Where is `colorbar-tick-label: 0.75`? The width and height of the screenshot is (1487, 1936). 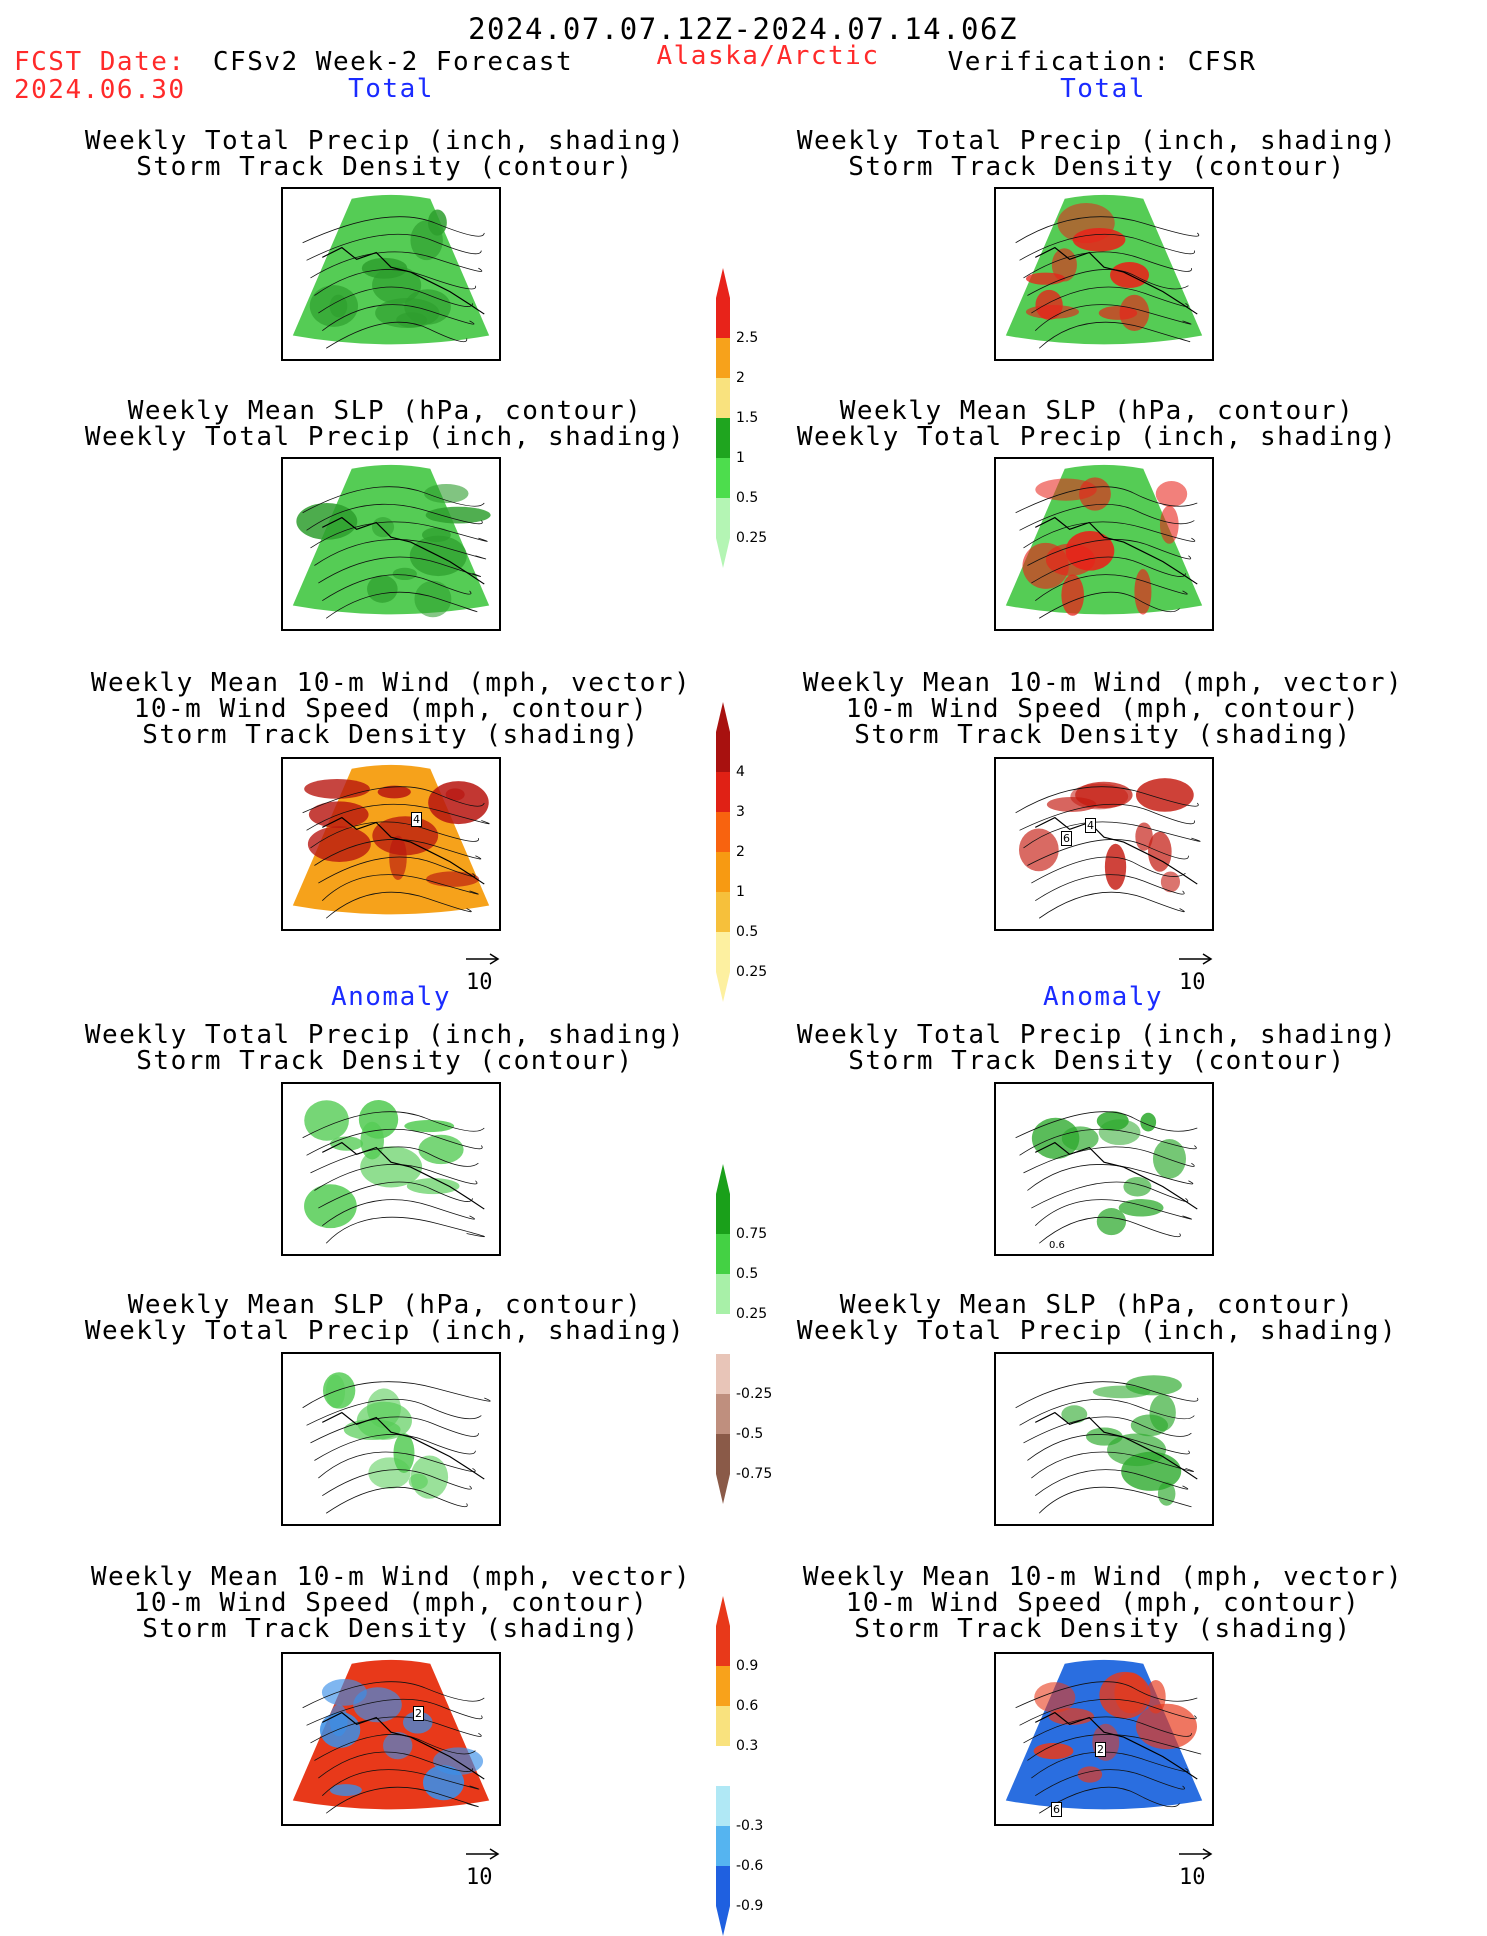 colorbar-tick-label: 0.75 is located at coordinates (752, 1234).